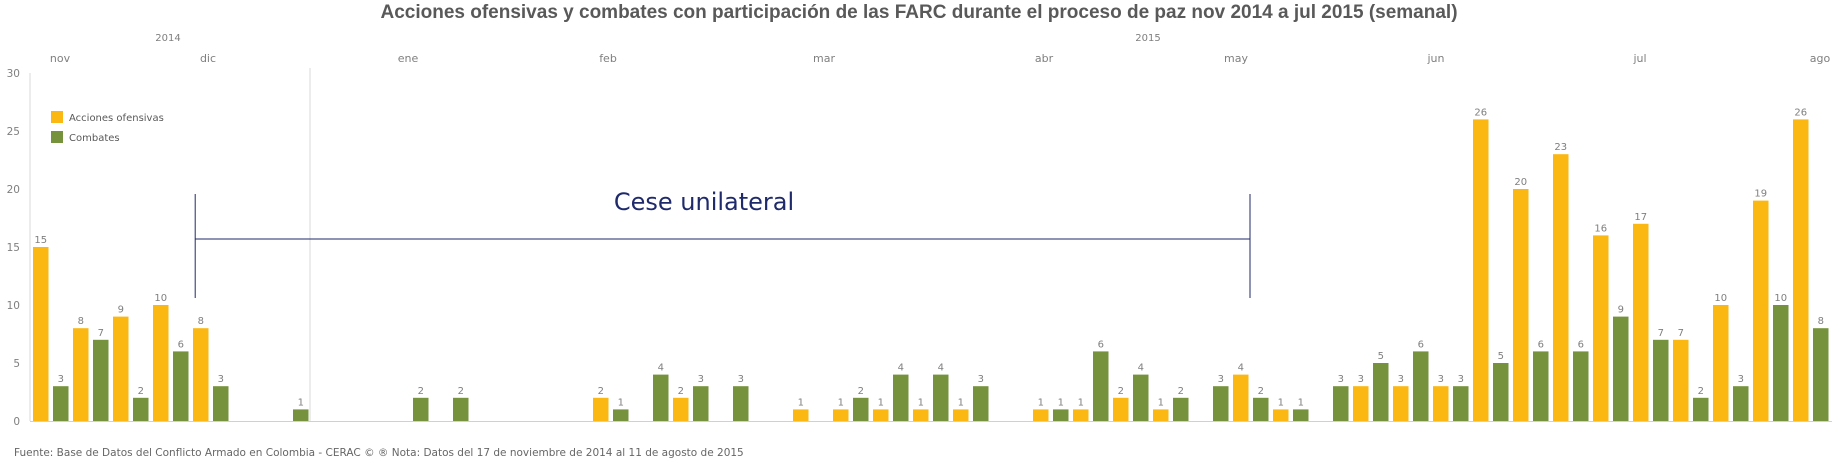 This screenshot has height=463, width=1838. I want to click on data-label: 7, so click(1661, 333).